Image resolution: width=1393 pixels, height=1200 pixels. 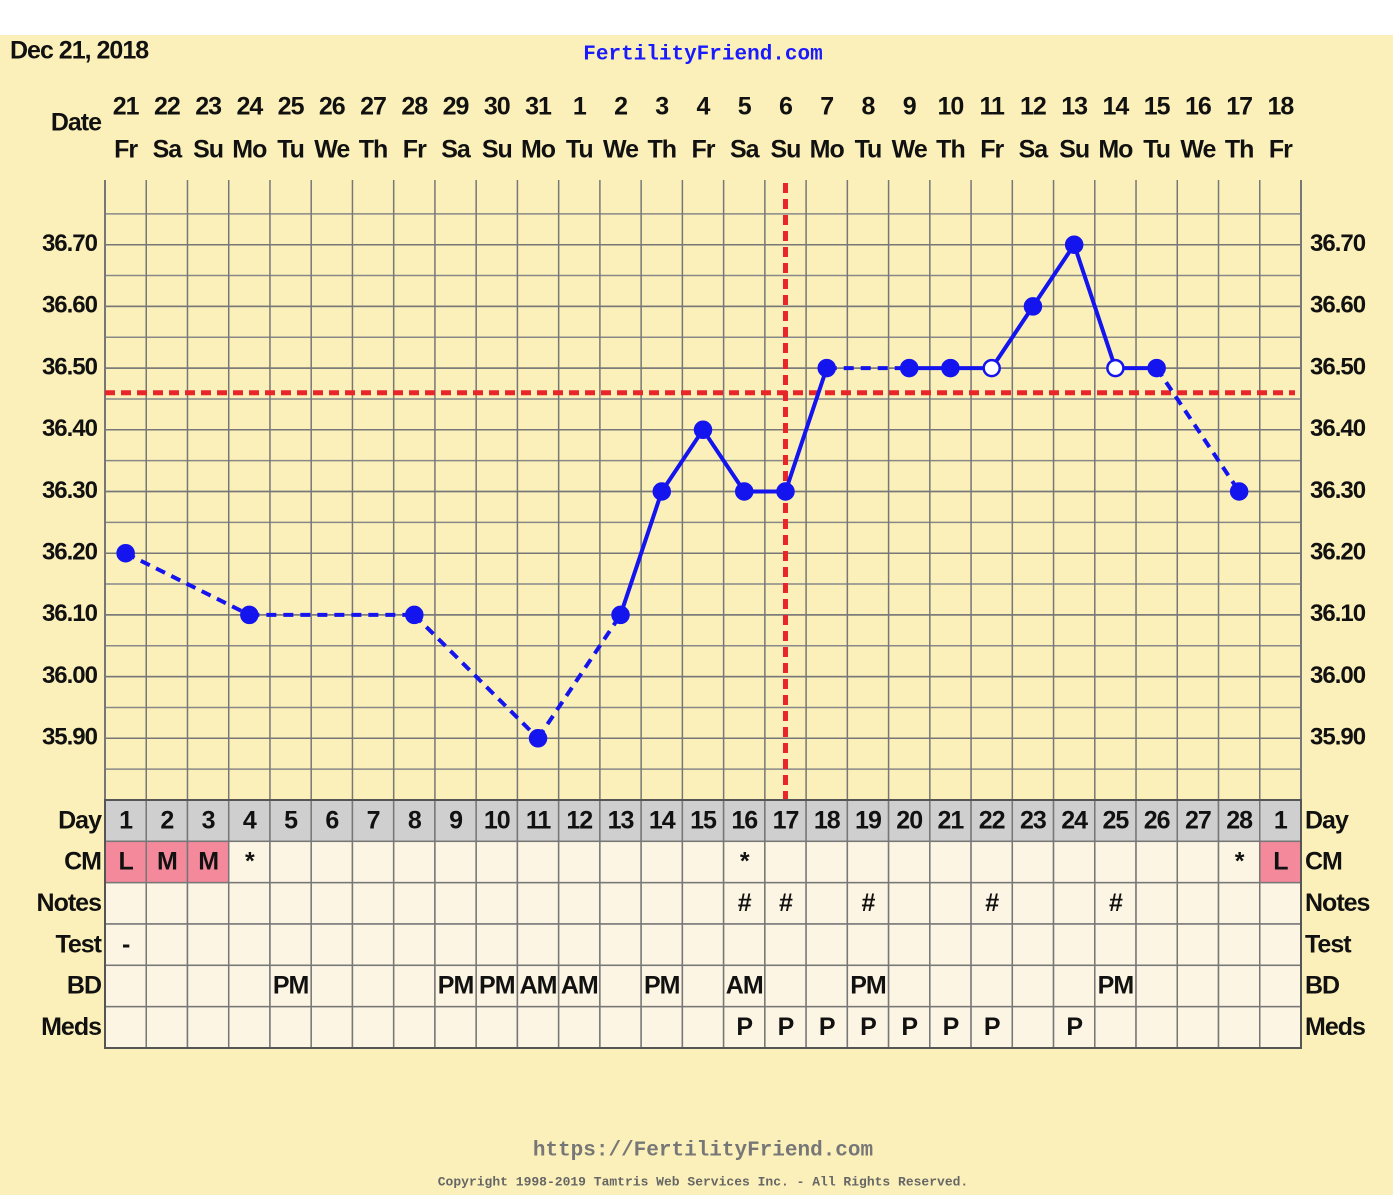 I want to click on cell-text: 28, so click(x=1239, y=820).